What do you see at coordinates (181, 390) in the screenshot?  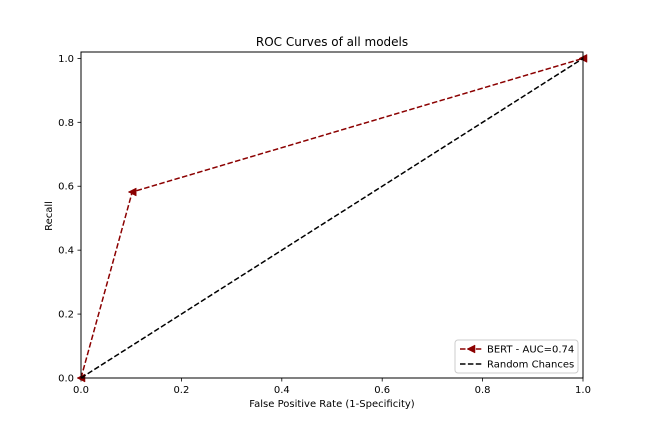 I see `x-tick-label: 0.2` at bounding box center [181, 390].